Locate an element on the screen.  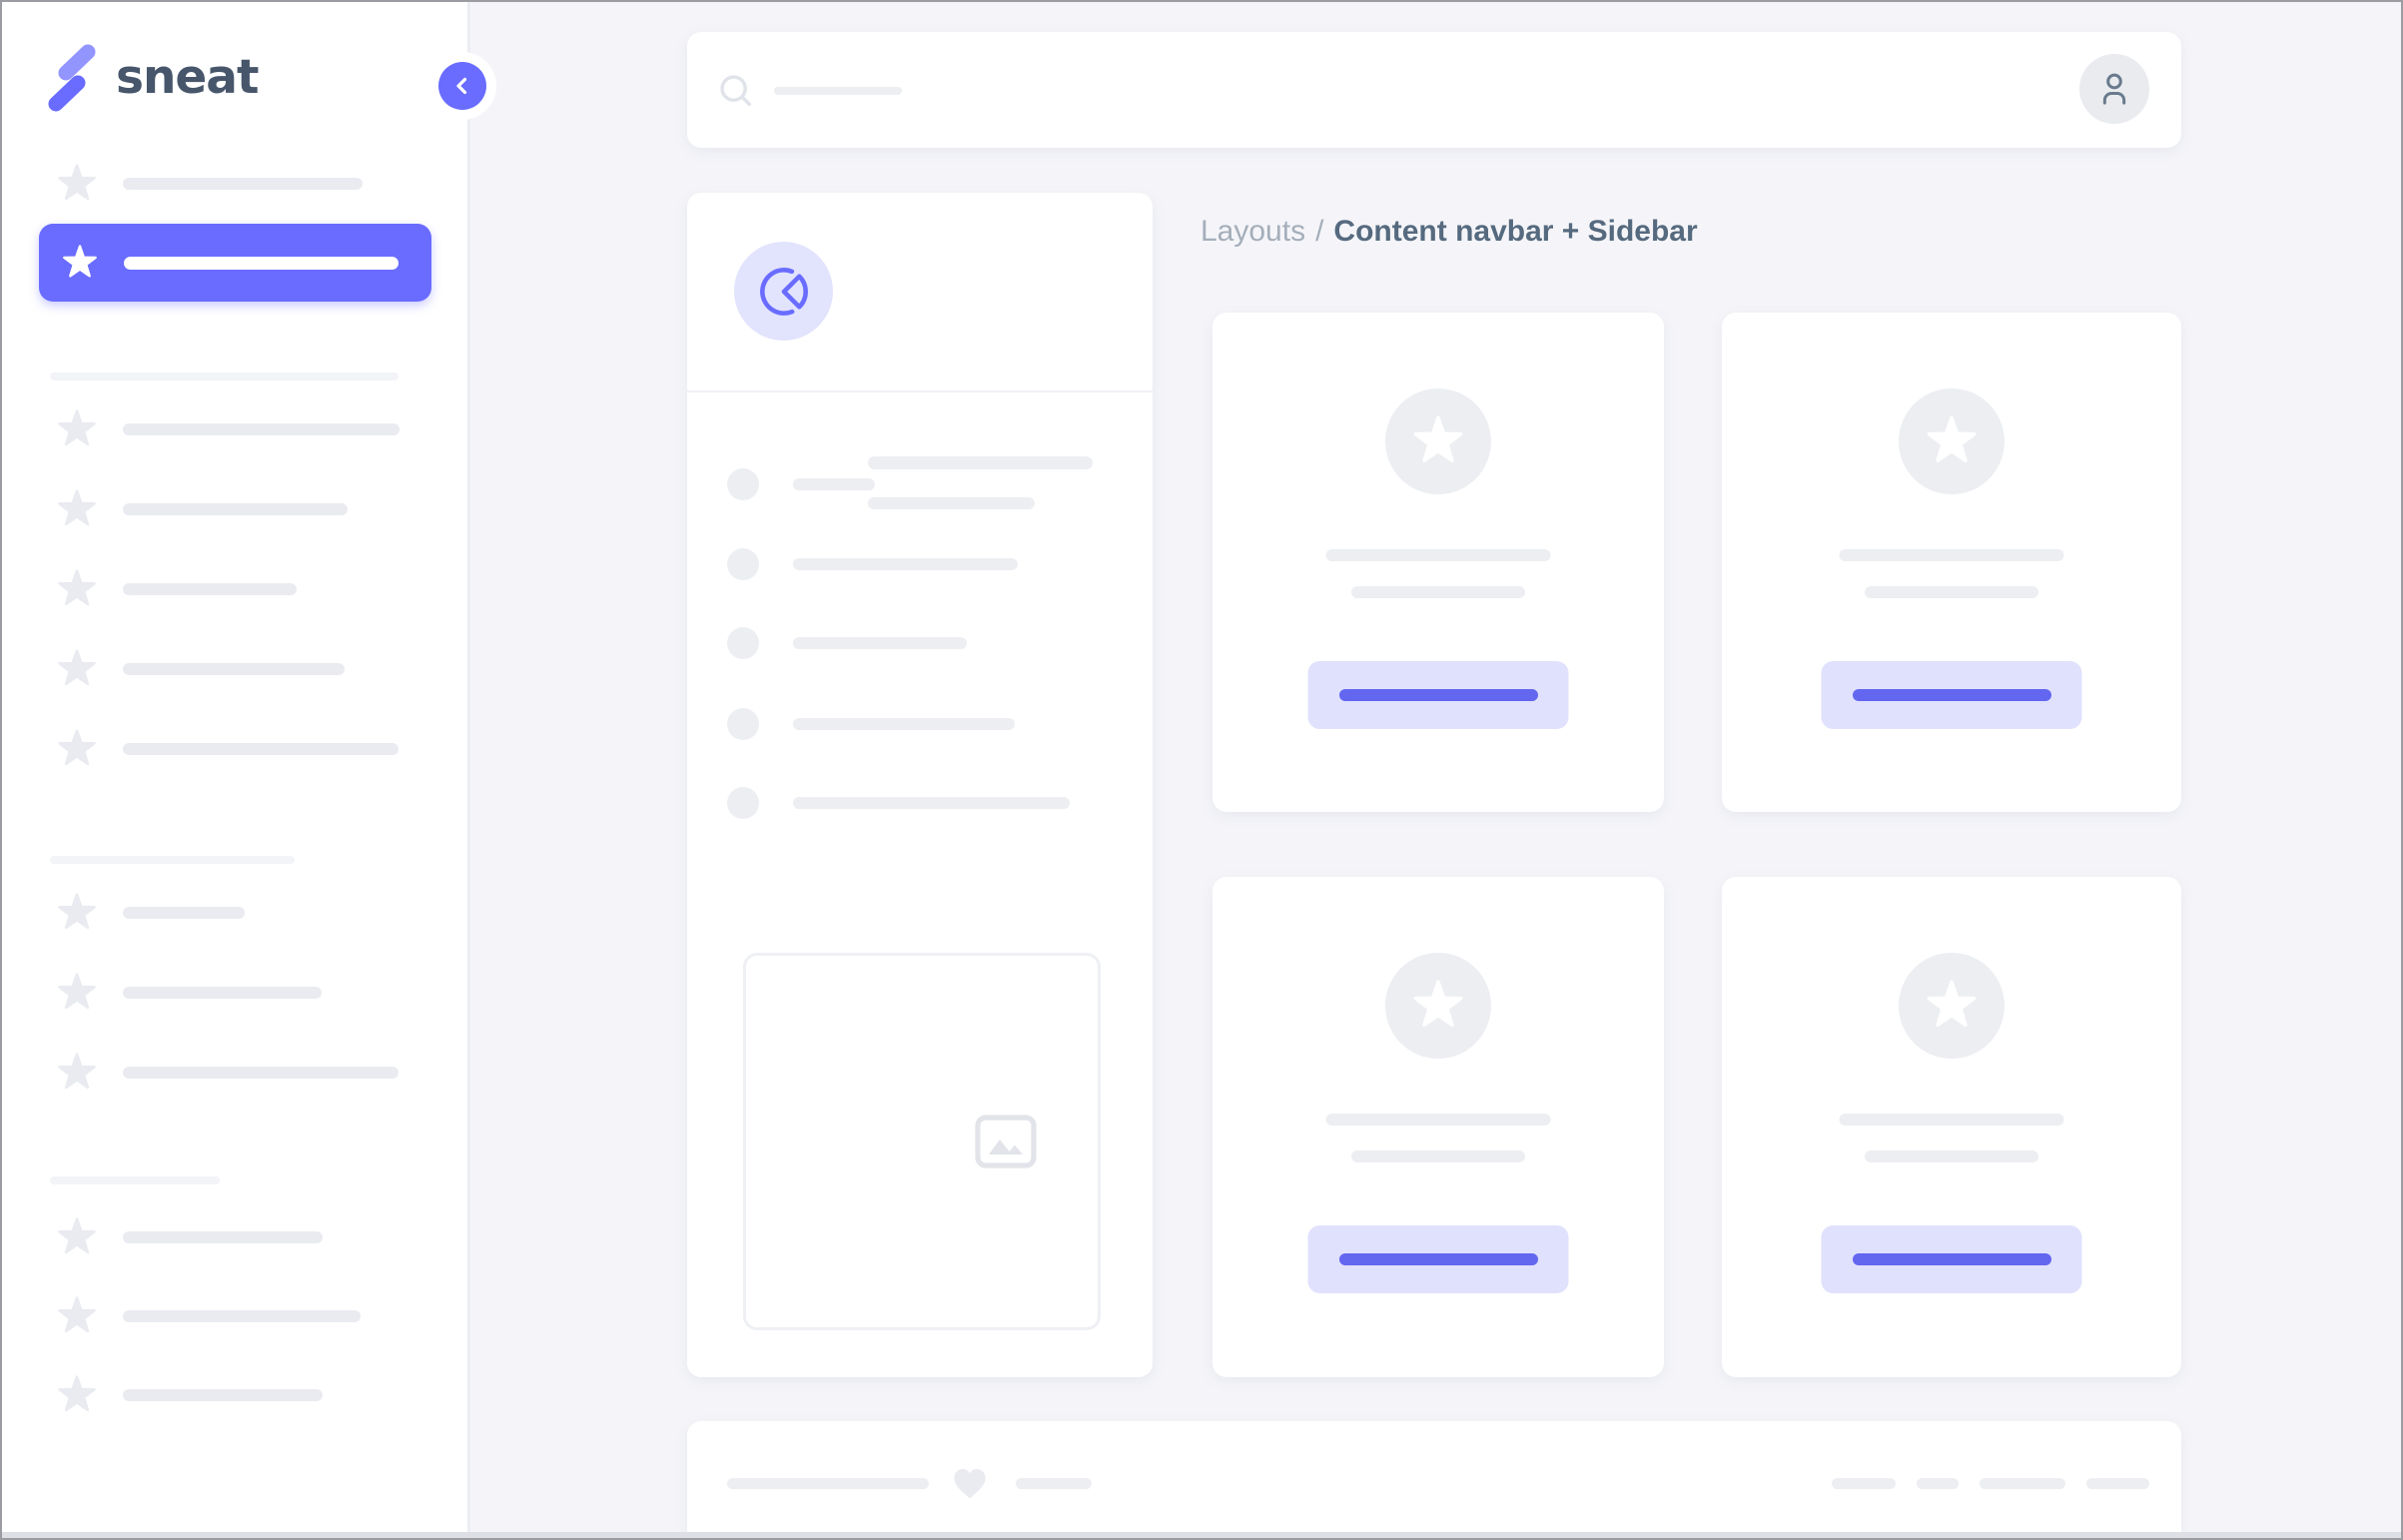
demo-subtitle-bar is located at coordinates (952, 503).